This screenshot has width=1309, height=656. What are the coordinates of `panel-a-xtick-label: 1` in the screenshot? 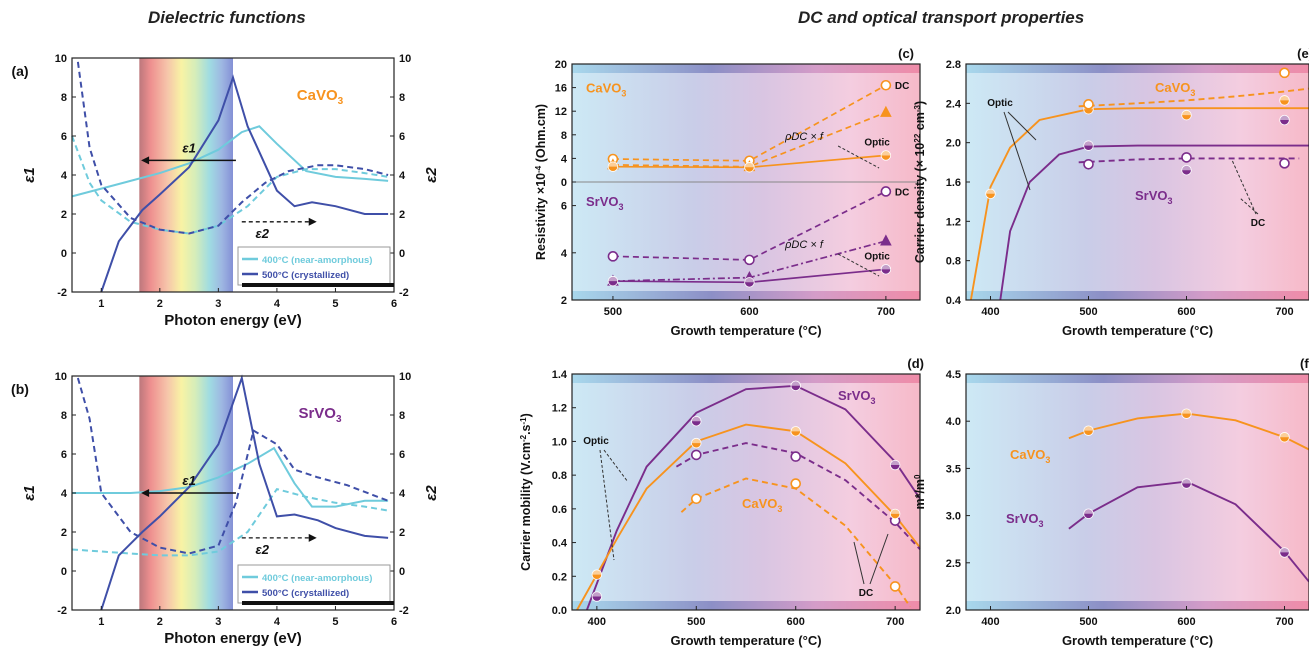 It's located at (101, 304).